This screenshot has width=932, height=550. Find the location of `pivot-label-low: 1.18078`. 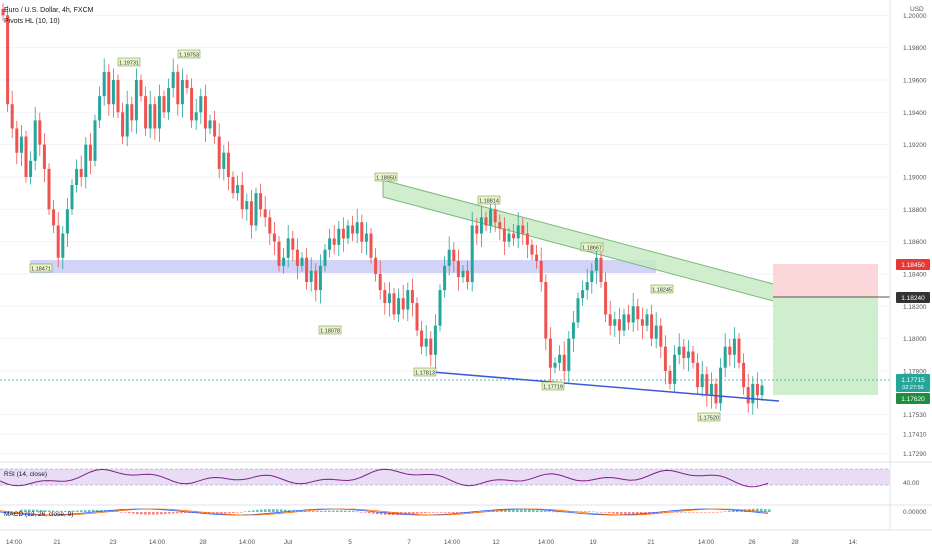

pivot-label-low: 1.18078 is located at coordinates (330, 330).